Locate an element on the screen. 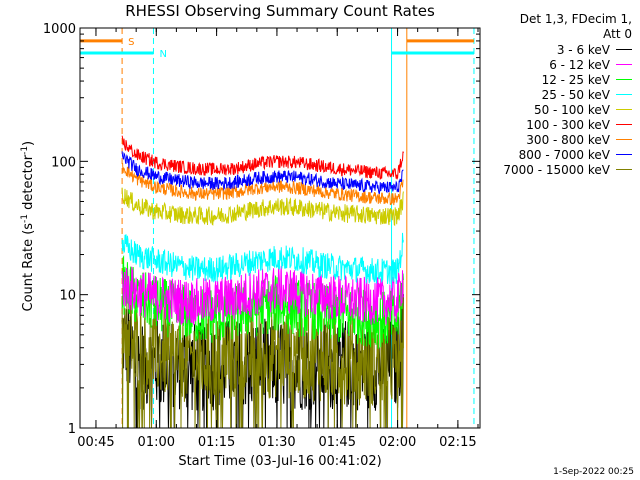 Image resolution: width=640 pixels, height=480 pixels. series-6-12-keV is located at coordinates (262, 295).